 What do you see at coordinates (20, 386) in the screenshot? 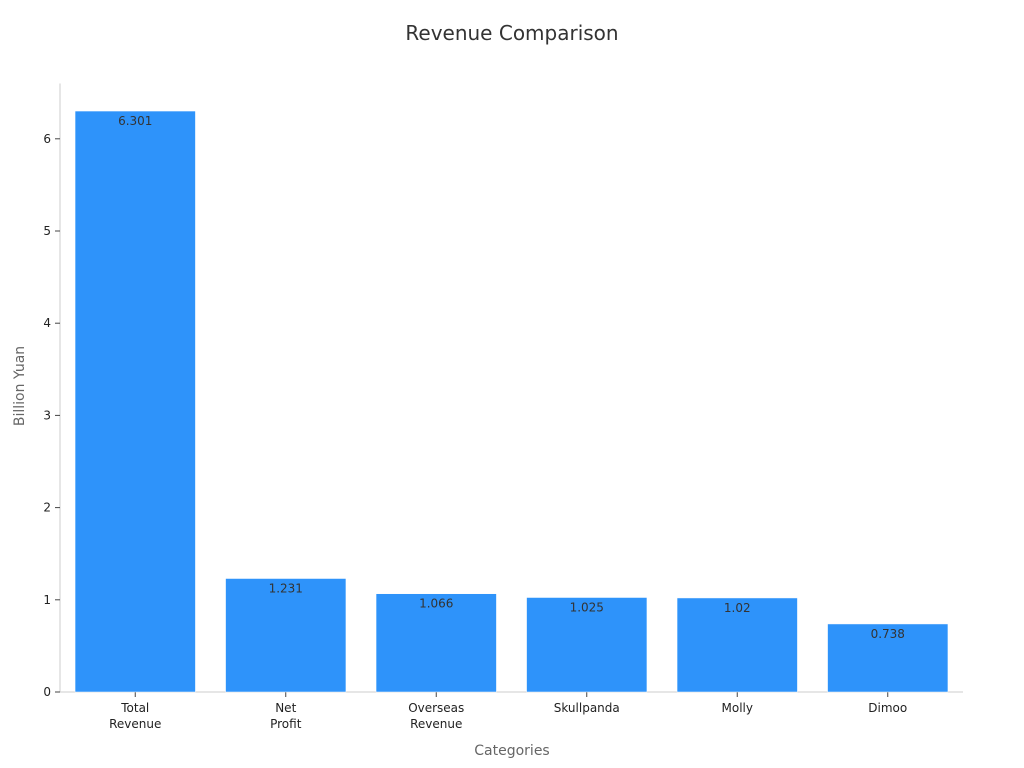
I see `y-axis-label: Billion Yuan` at bounding box center [20, 386].